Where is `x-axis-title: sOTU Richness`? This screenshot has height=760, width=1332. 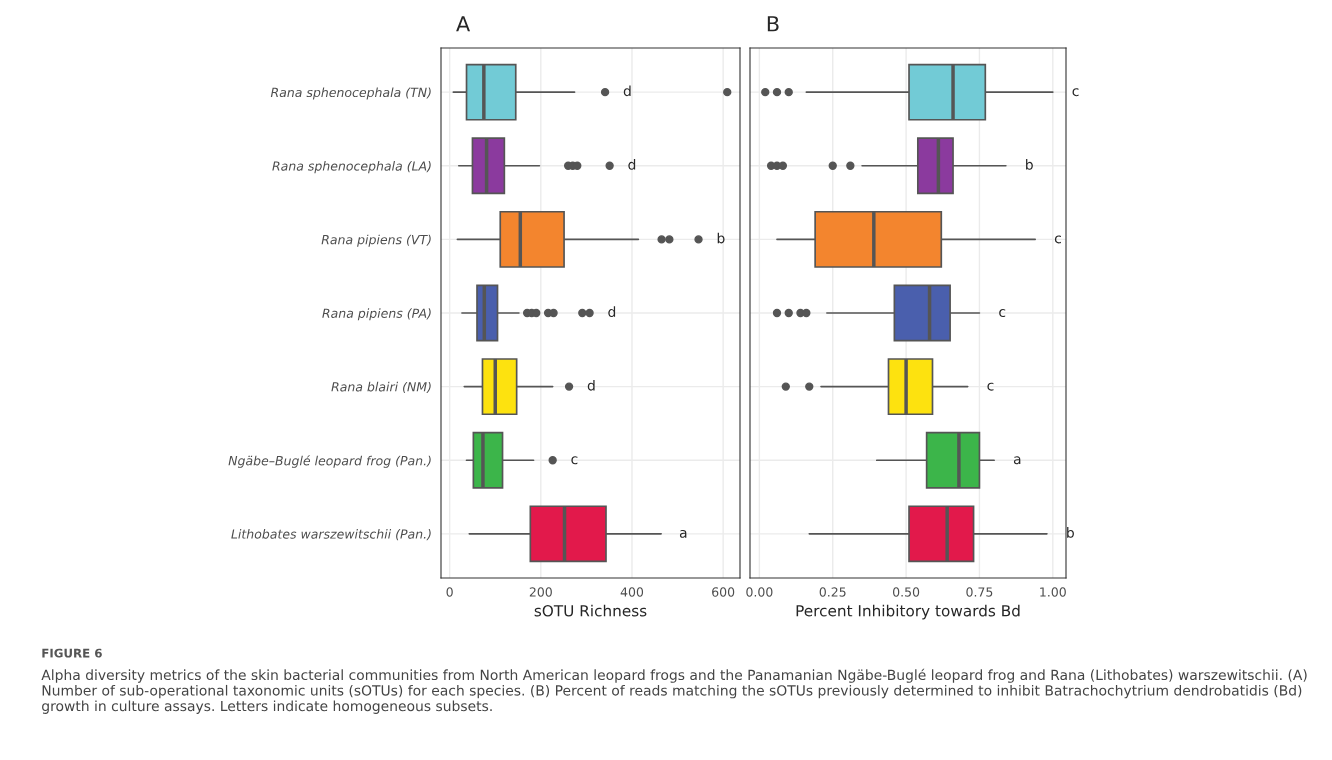 x-axis-title: sOTU Richness is located at coordinates (590, 610).